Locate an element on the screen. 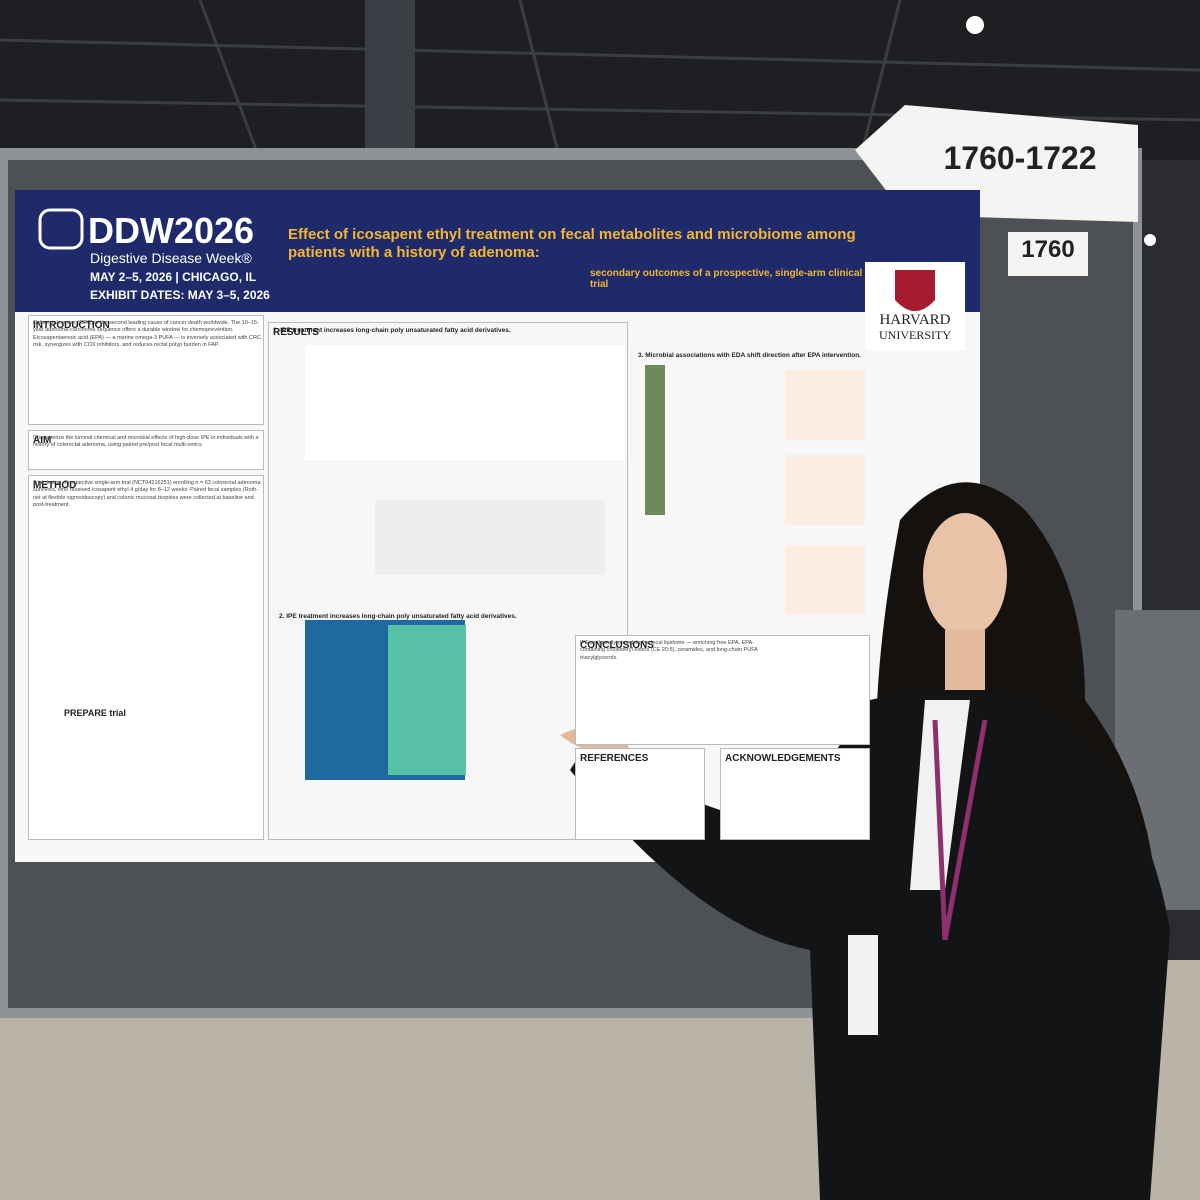 The height and width of the screenshot is (1200, 1200). board-number: 1760 is located at coordinates (1048, 249).